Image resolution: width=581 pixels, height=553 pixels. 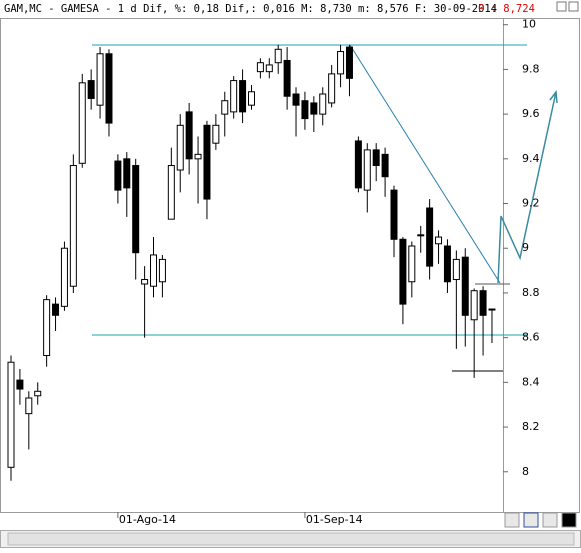 What do you see at coordinates (512, 520) in the screenshot?
I see `tool-button` at bounding box center [512, 520].